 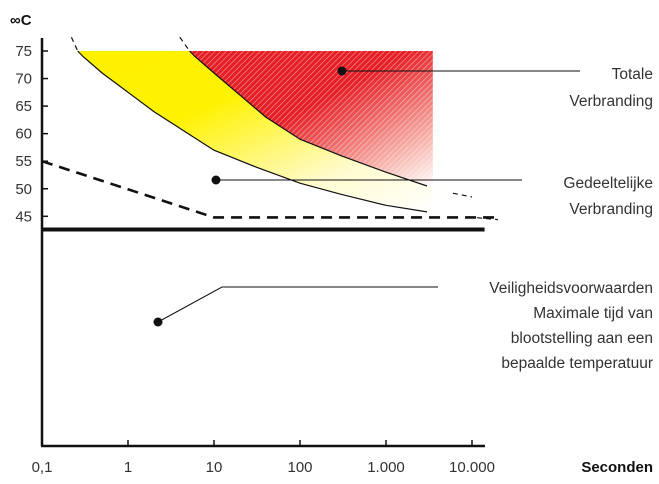 I want to click on y-tick-label: 65, so click(x=23, y=106).